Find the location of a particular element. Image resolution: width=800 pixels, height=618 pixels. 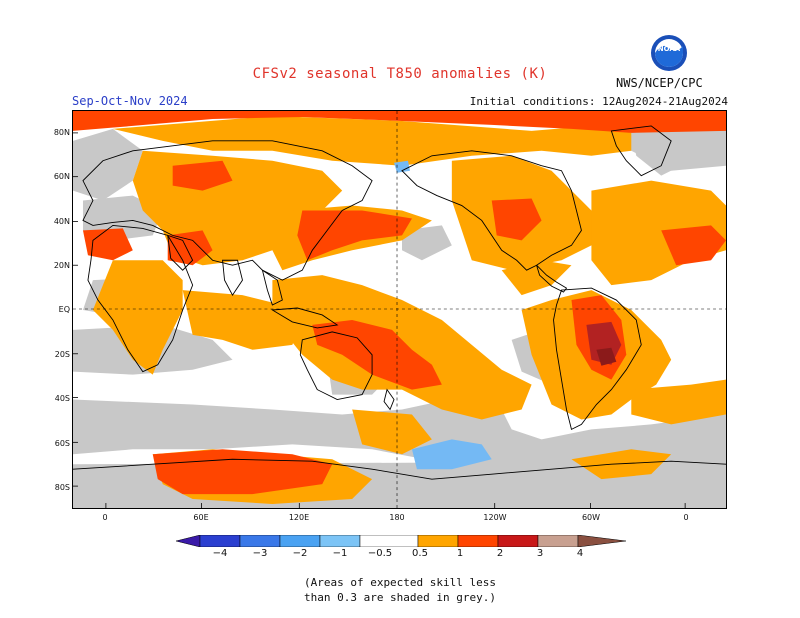

coast-indonesia is located at coordinates (304, 318).